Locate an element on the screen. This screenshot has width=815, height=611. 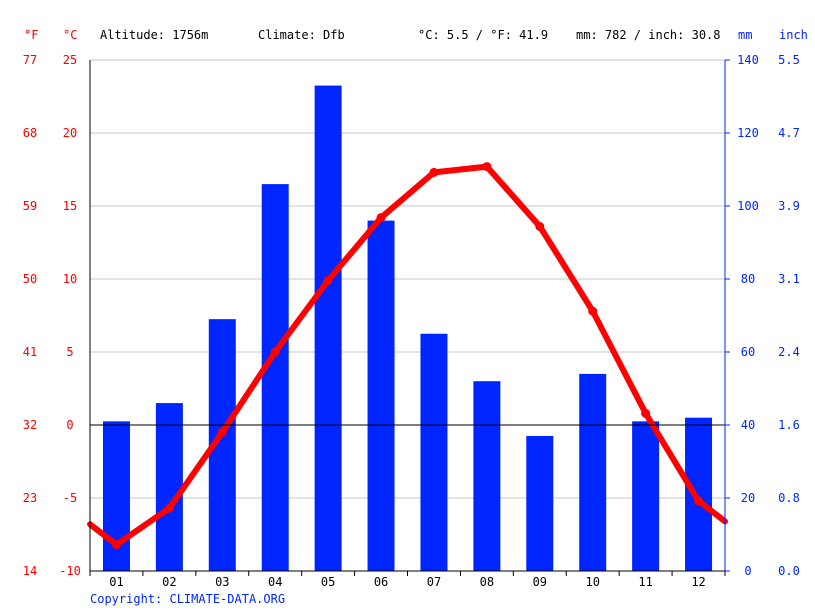
tick-label-c: 20 is located at coordinates (70, 133).